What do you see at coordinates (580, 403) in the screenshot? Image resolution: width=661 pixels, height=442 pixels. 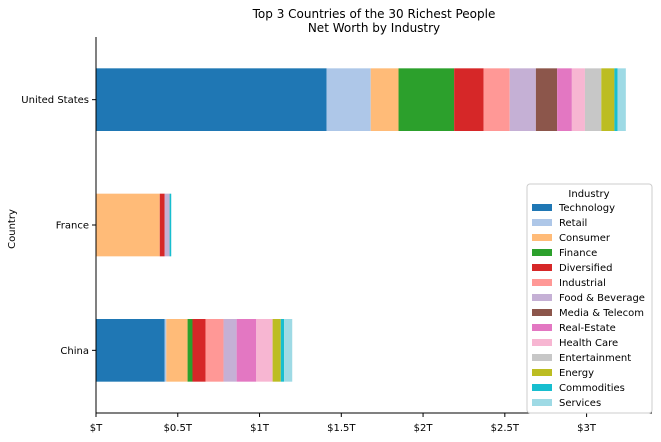 I see `legend-label: Services` at bounding box center [580, 403].